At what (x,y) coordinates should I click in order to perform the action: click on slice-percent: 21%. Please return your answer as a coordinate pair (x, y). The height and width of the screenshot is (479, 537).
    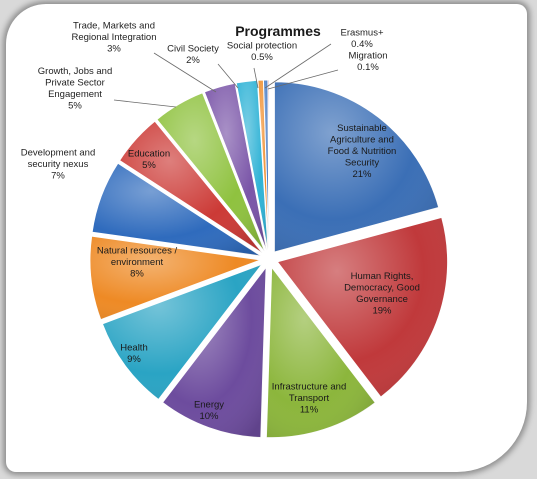
    Looking at the image, I should click on (362, 174).